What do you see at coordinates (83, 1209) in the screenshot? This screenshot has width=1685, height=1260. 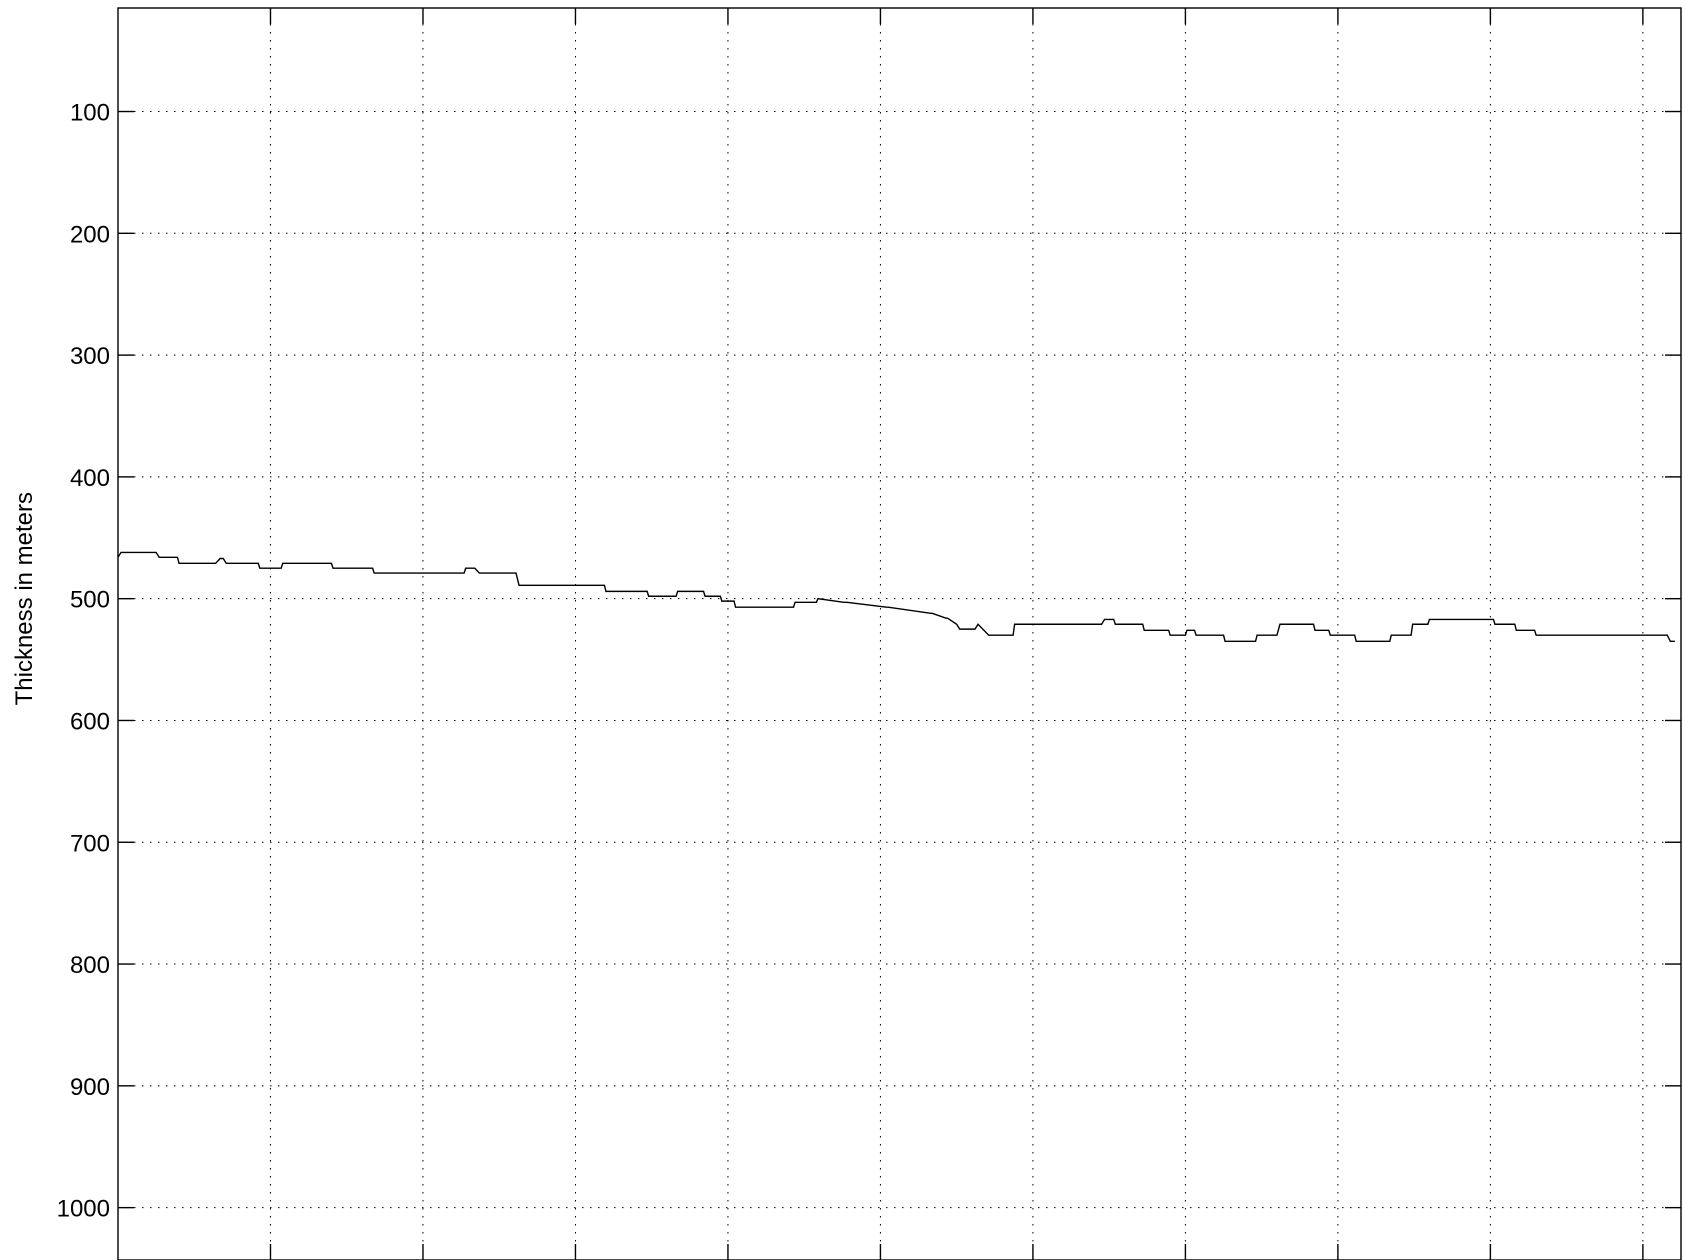 I see `y-tick-label: 1000` at bounding box center [83, 1209].